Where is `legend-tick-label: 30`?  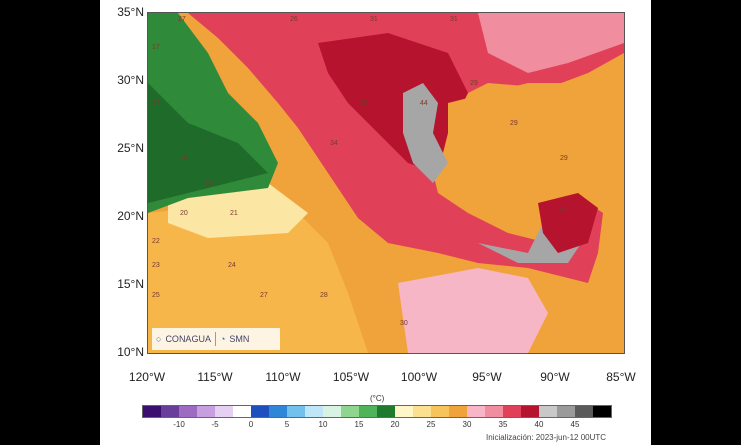 legend-tick-label: 30 is located at coordinates (467, 424).